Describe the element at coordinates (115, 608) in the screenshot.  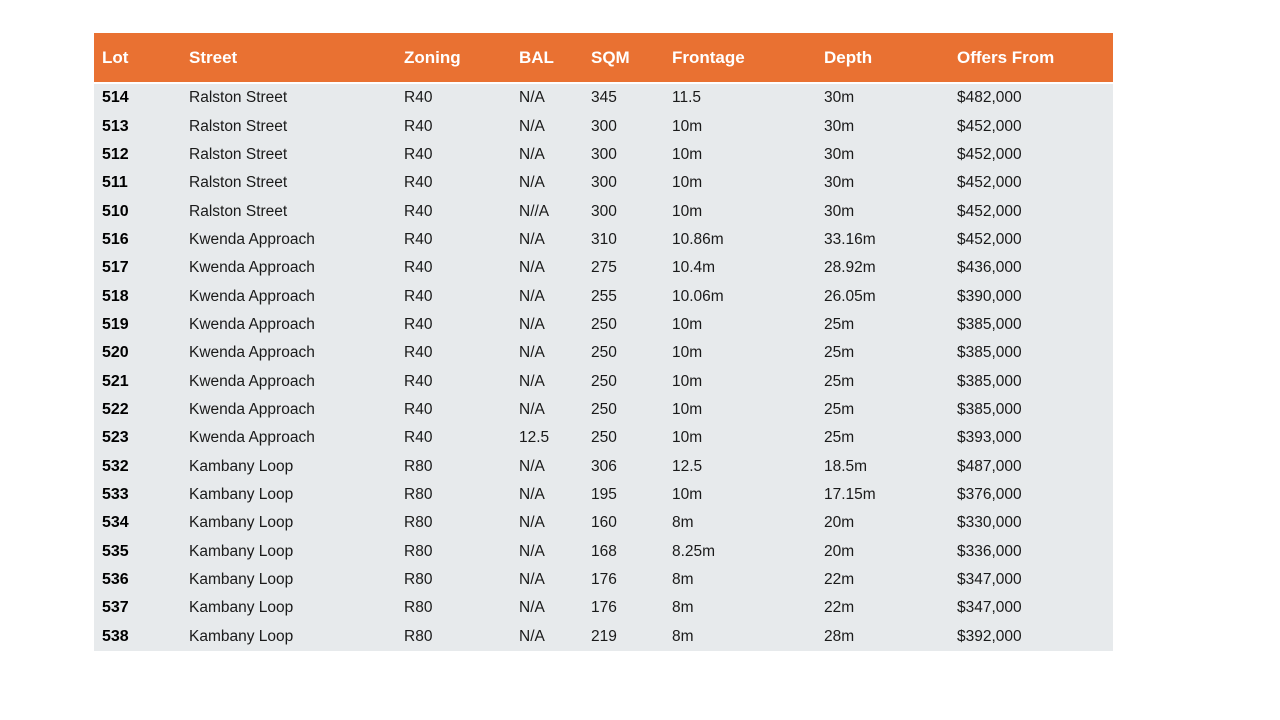
I see `cell-lot: 537` at that location.